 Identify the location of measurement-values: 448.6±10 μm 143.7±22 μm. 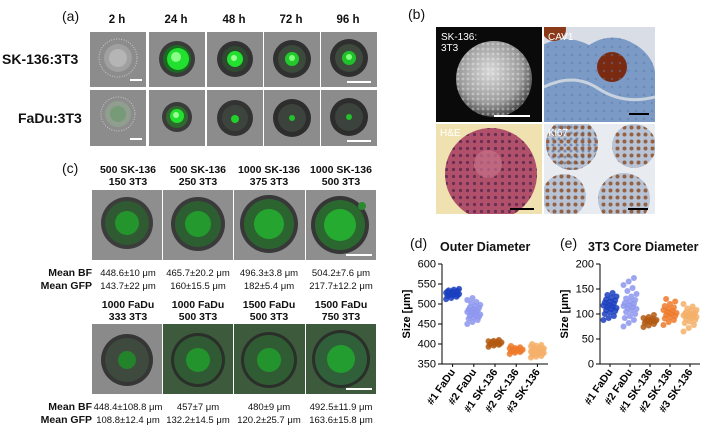
(128, 280).